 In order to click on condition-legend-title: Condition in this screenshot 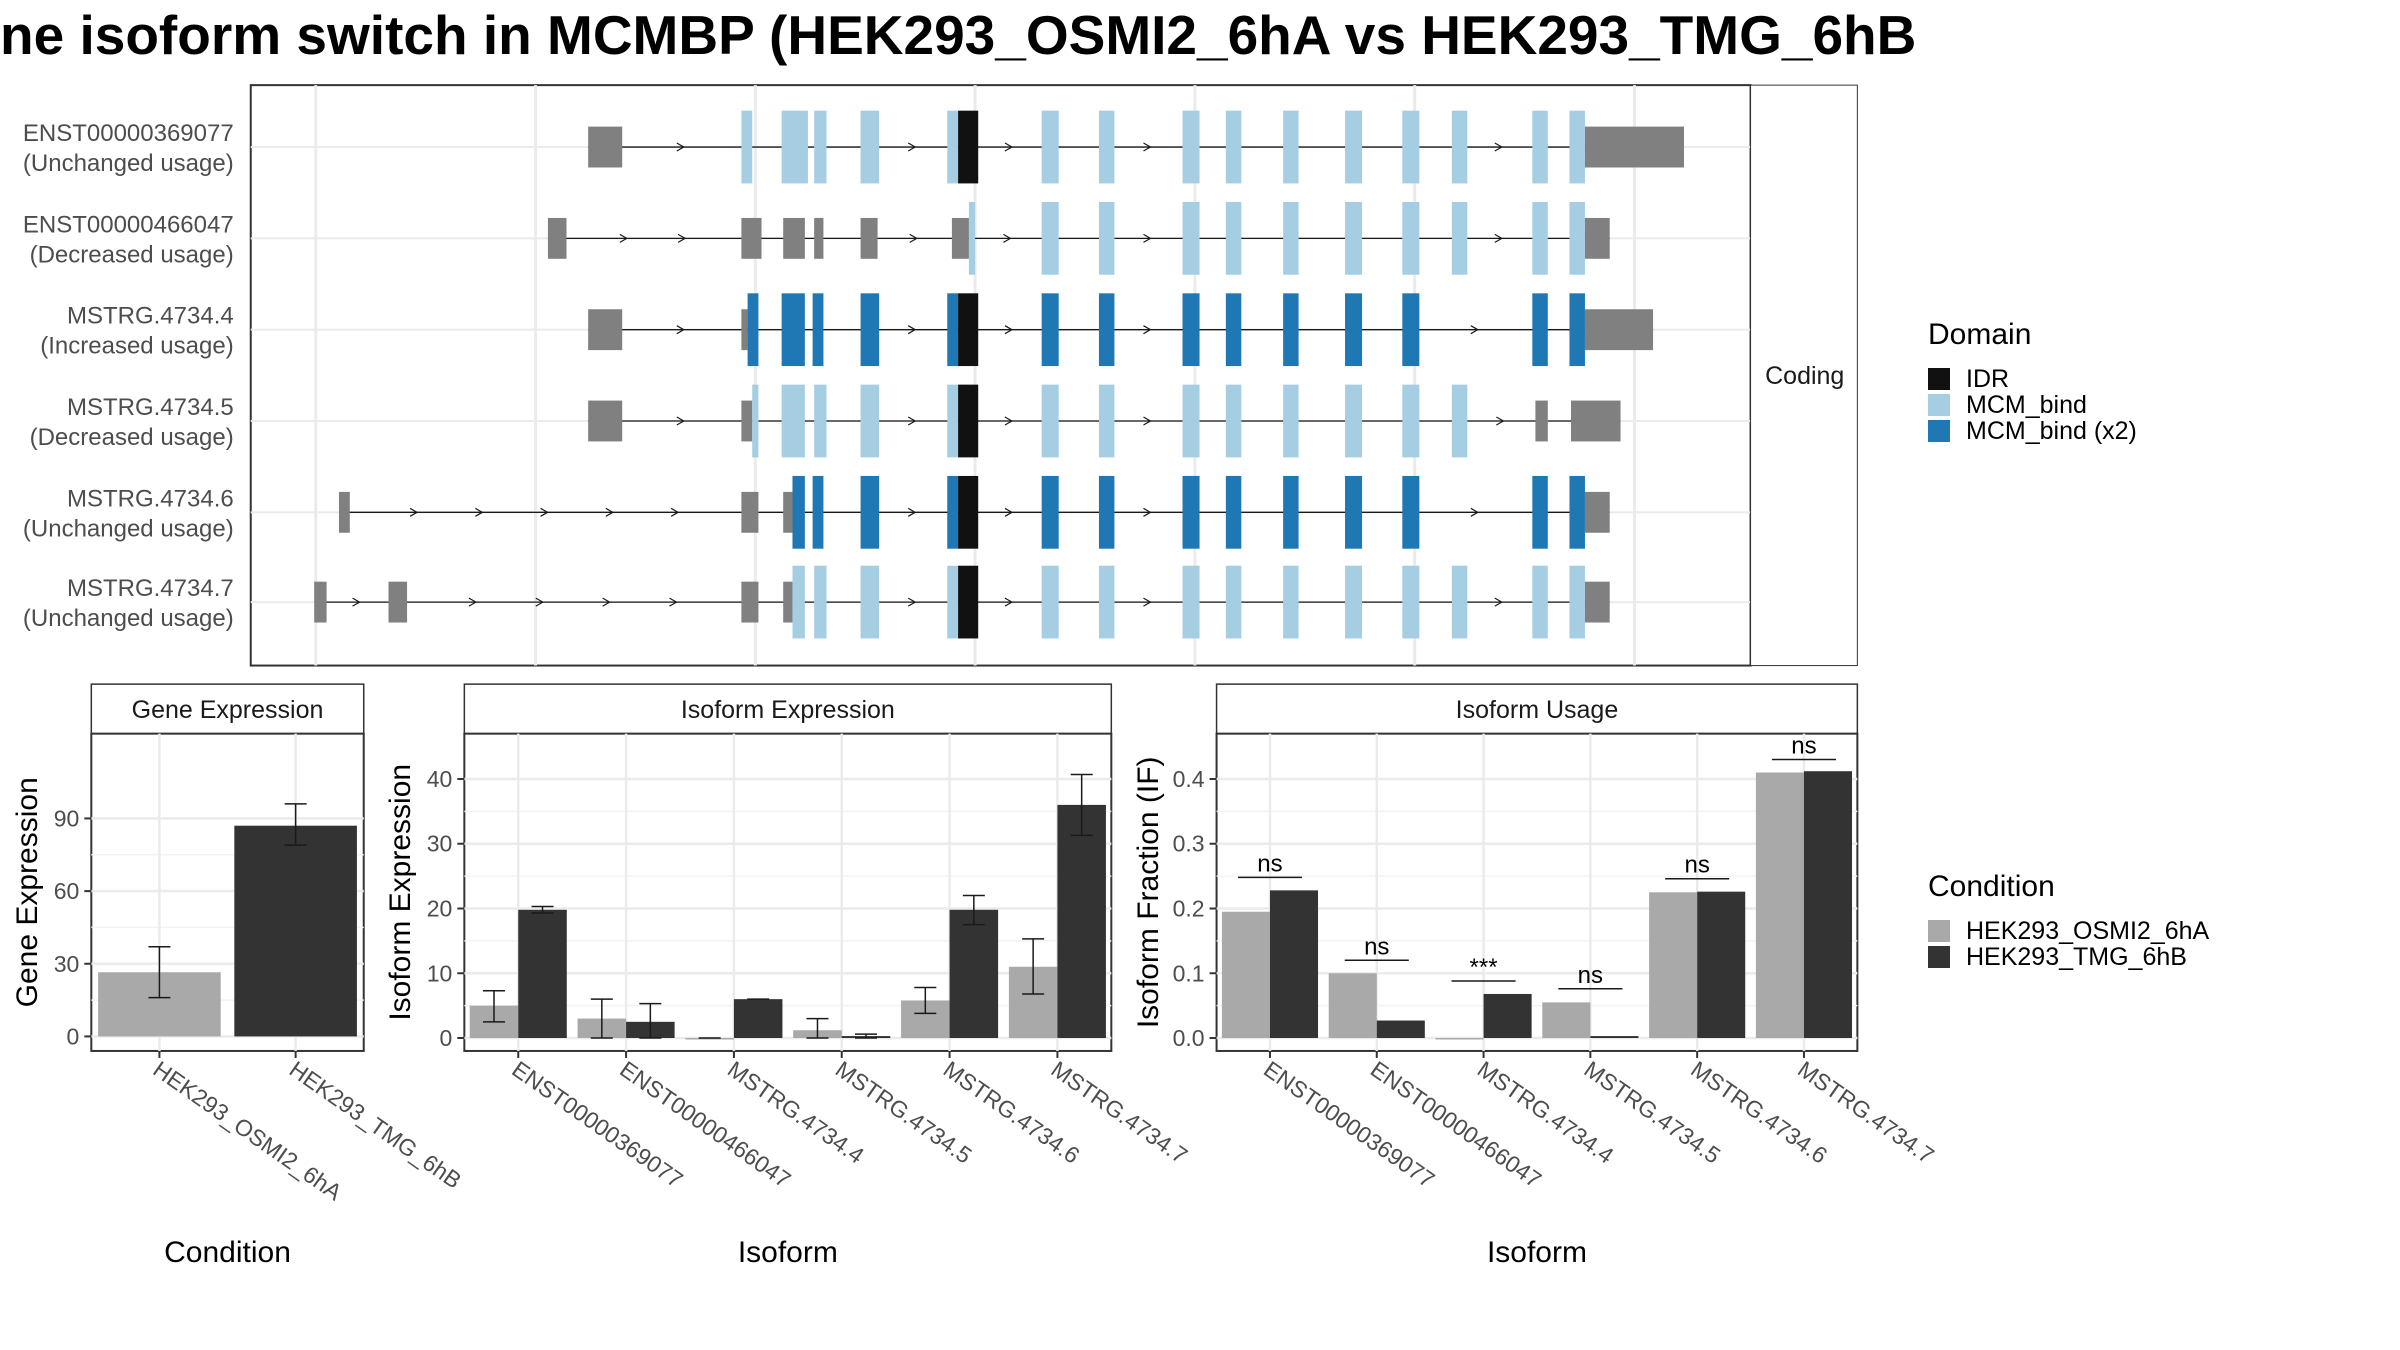, I will do `click(1991, 886)`.